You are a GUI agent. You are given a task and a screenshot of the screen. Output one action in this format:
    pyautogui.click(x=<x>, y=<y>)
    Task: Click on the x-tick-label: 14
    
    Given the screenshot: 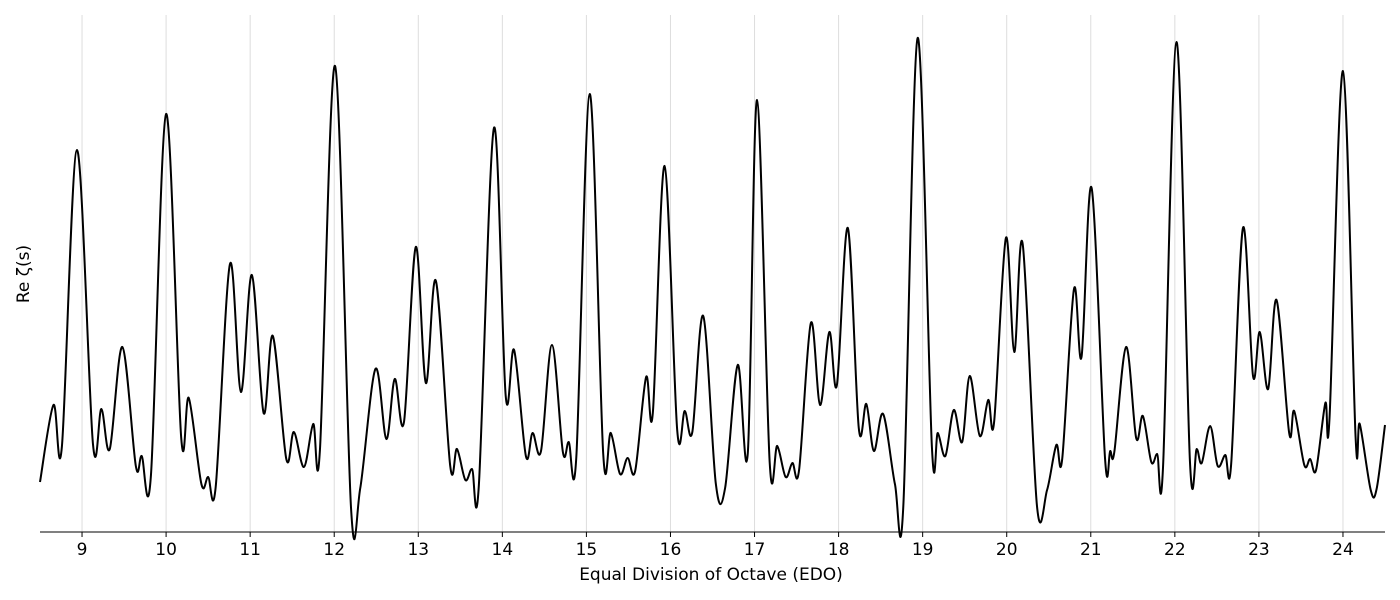 What is the action you would take?
    pyautogui.click(x=503, y=550)
    